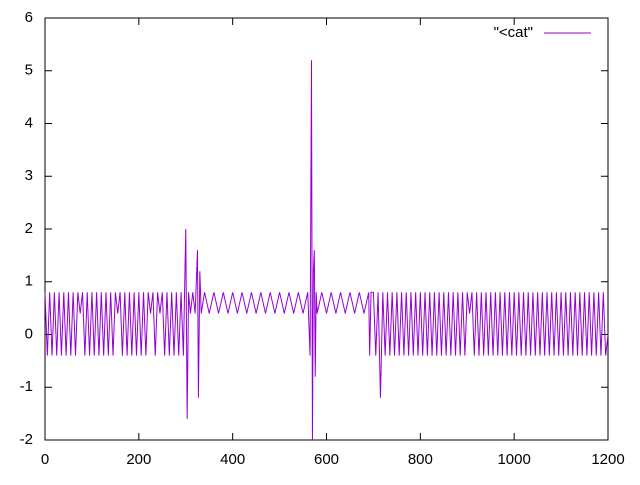 The width and height of the screenshot is (640, 485). I want to click on y-tick-label: 2, so click(29, 228).